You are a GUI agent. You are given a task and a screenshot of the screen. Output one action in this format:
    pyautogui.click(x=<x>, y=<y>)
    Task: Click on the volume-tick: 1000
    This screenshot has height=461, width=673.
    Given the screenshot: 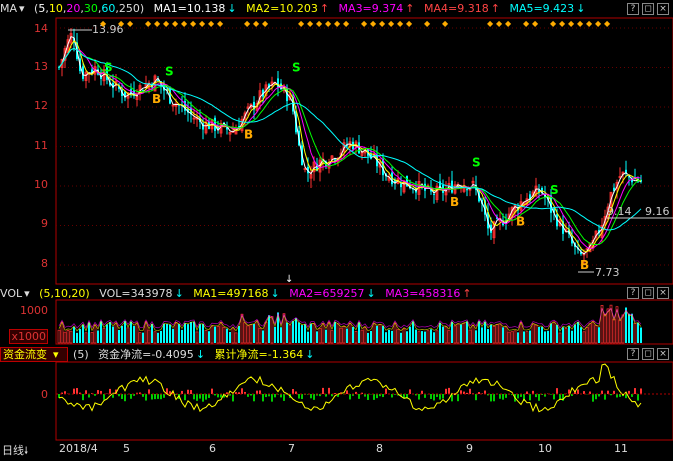 What is the action you would take?
    pyautogui.click(x=26, y=310)
    